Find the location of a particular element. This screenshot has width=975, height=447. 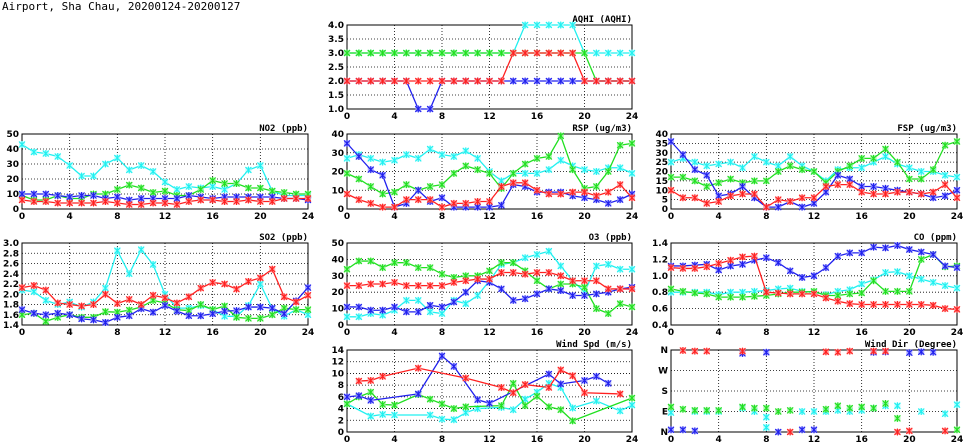

y-tick-label: 1.0 is located at coordinates (336, 110).